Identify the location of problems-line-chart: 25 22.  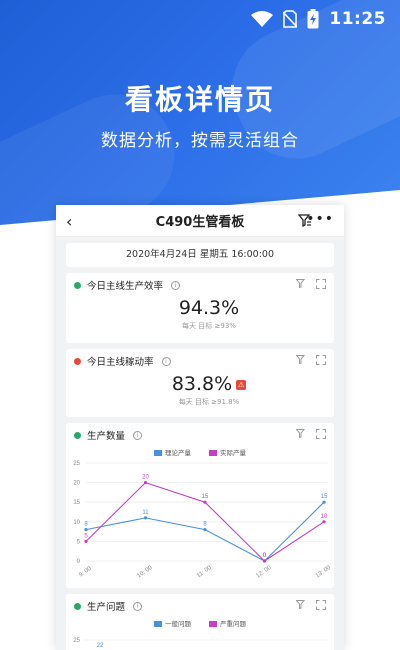
(200, 643).